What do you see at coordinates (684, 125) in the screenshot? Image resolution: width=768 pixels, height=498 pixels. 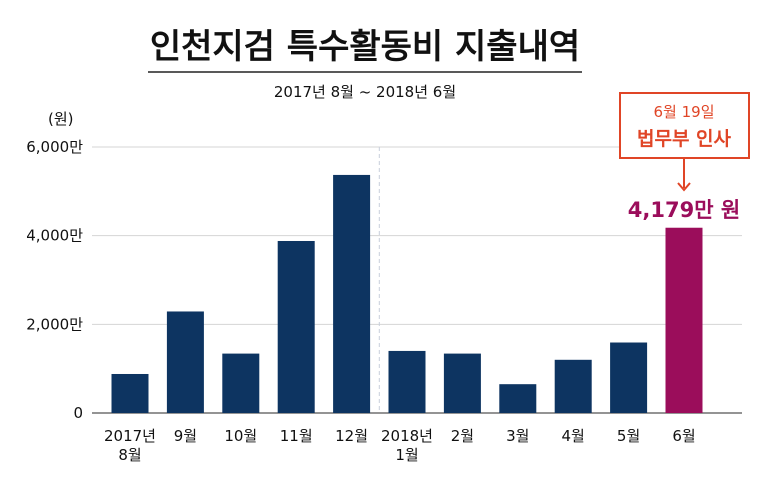 I see `callout-box` at bounding box center [684, 125].